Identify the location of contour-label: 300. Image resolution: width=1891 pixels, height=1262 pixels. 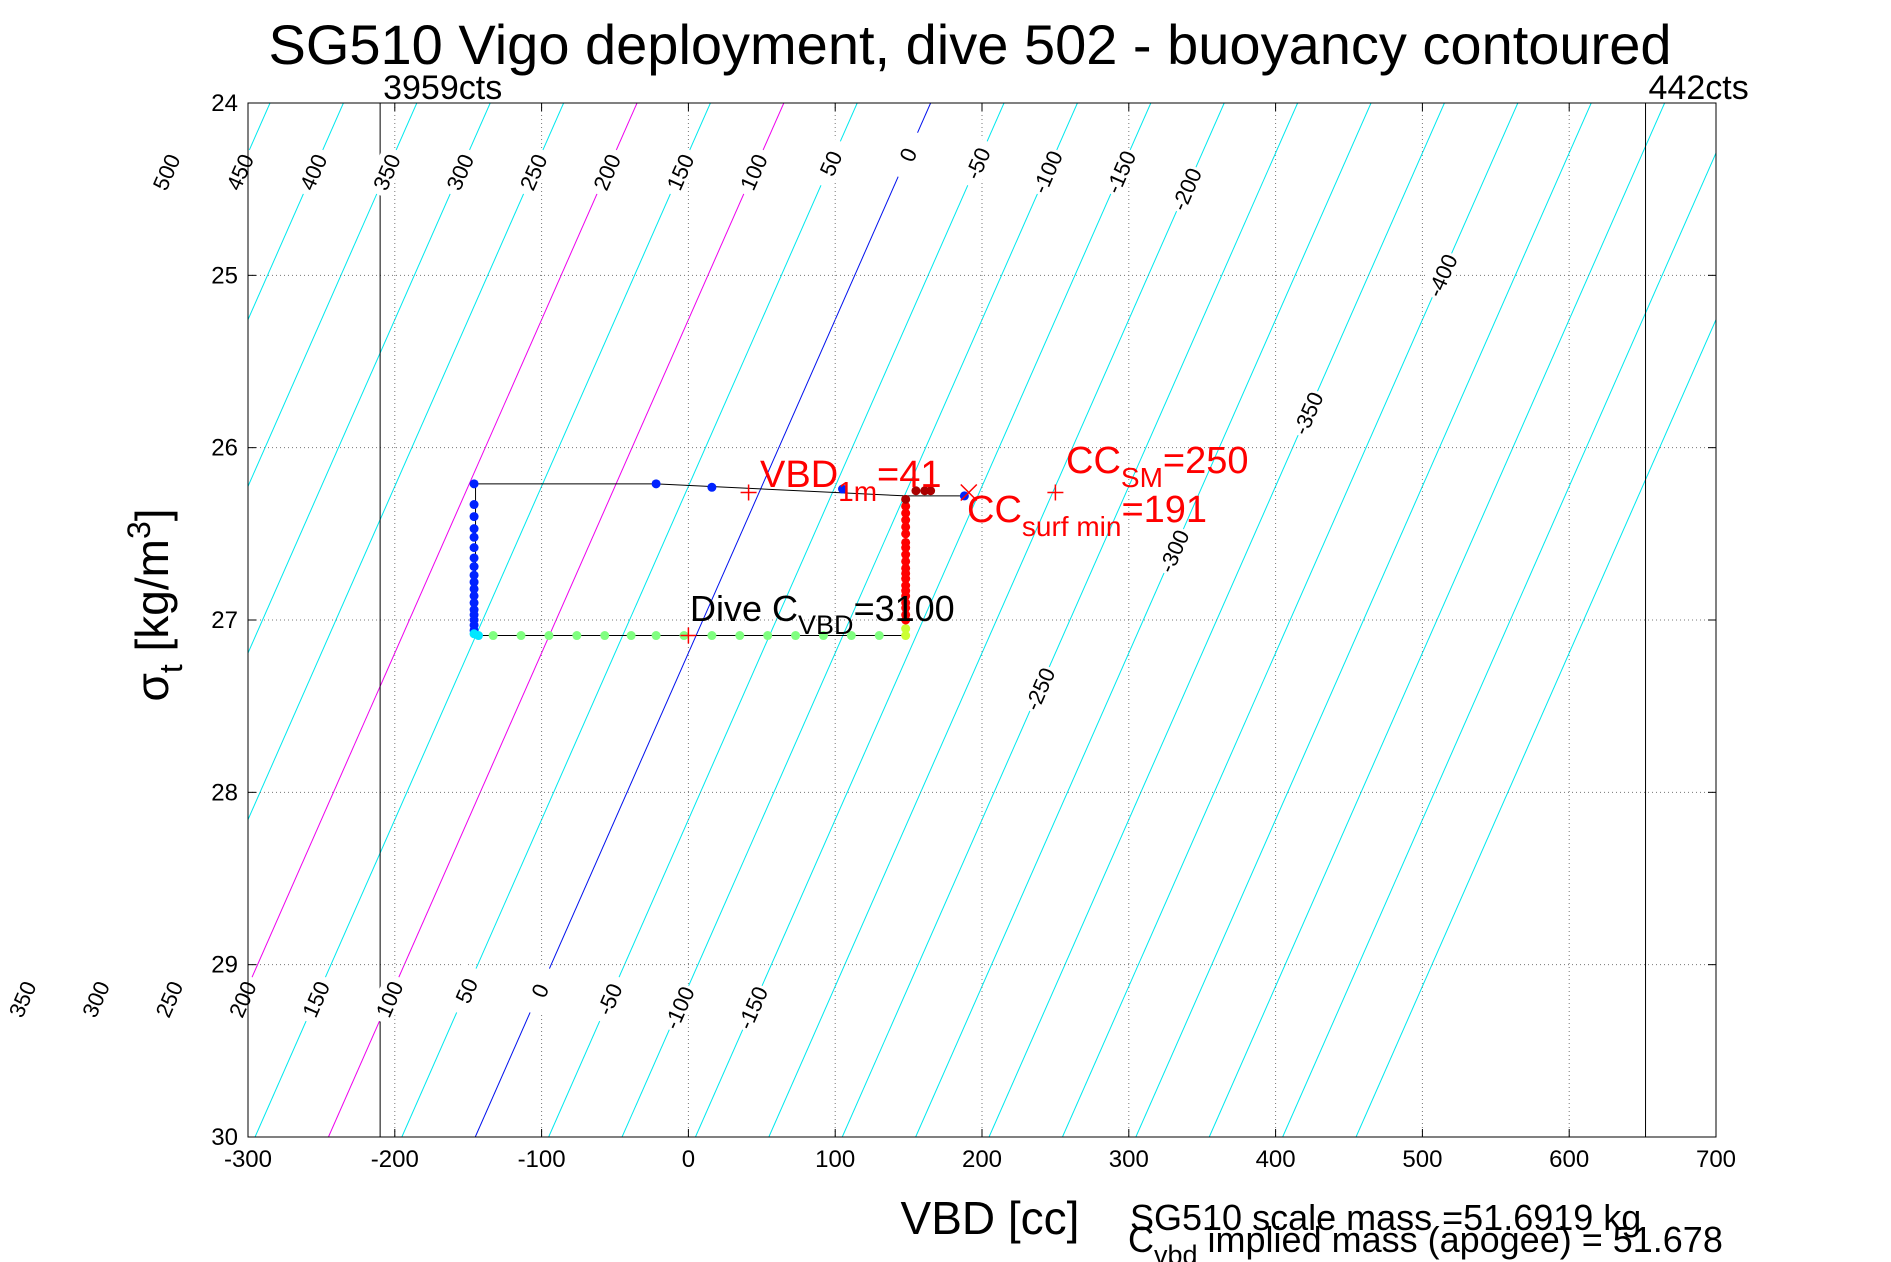
(459, 171).